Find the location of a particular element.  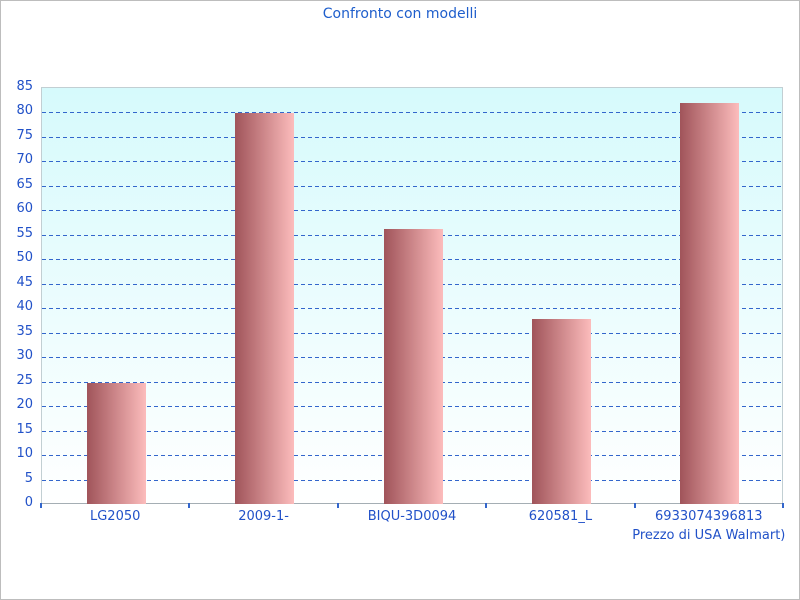

x-tick-label-LG2050: LG2050 is located at coordinates (115, 516).